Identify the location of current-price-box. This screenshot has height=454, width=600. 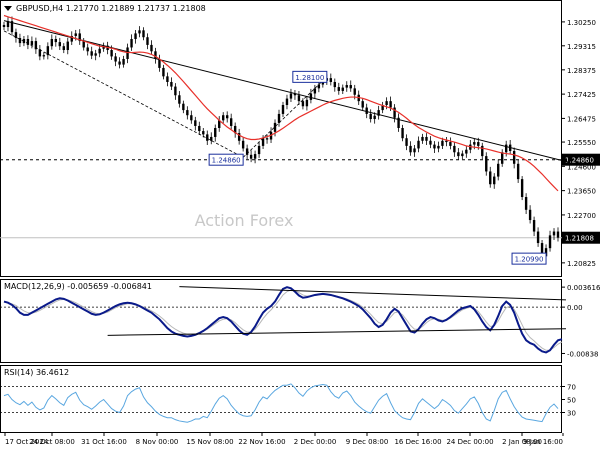
(581, 237).